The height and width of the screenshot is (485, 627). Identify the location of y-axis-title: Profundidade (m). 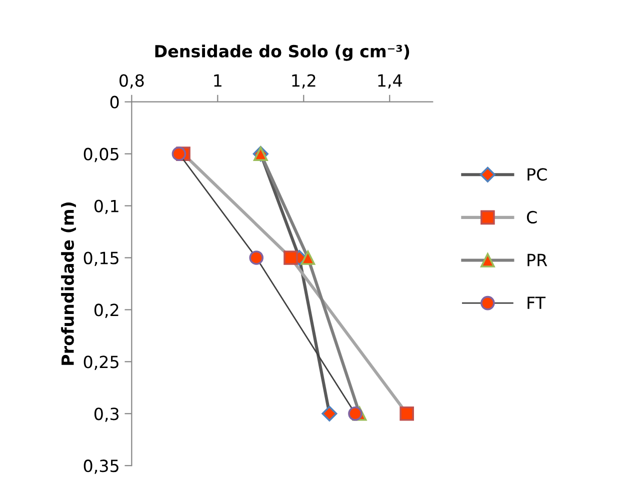
(68, 283).